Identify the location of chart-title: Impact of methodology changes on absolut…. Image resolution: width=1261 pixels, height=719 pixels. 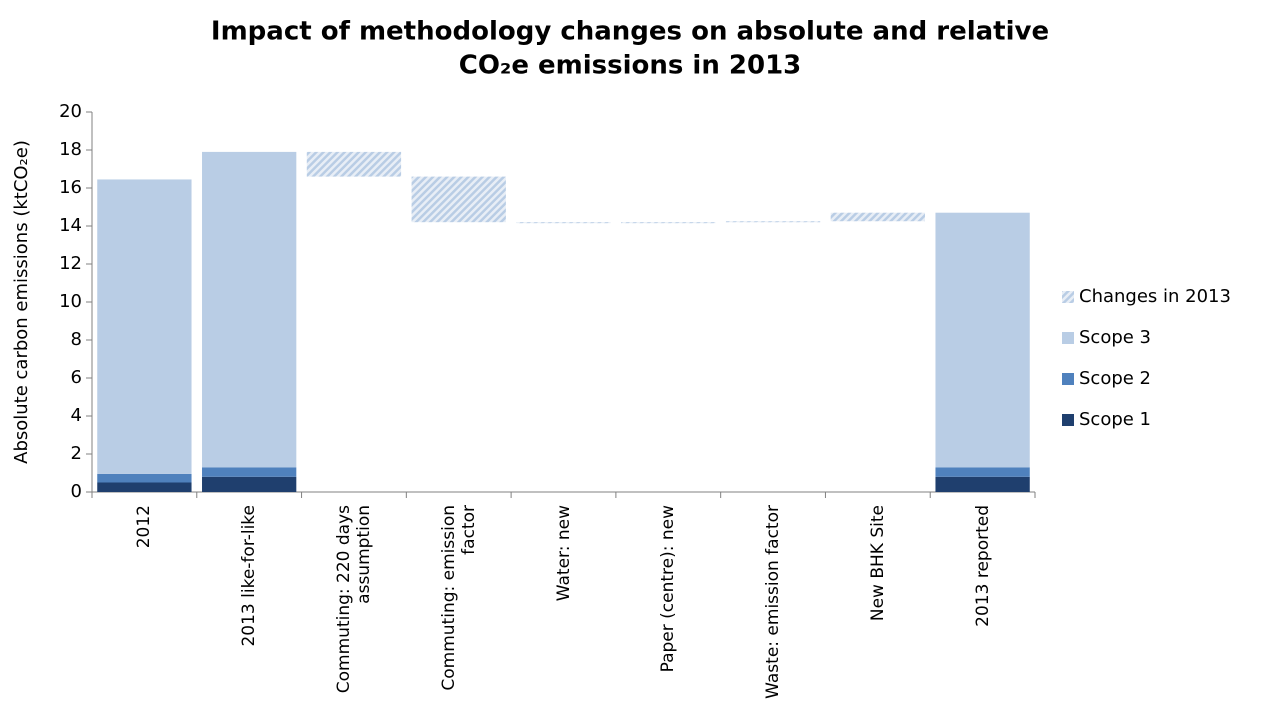
(630, 32).